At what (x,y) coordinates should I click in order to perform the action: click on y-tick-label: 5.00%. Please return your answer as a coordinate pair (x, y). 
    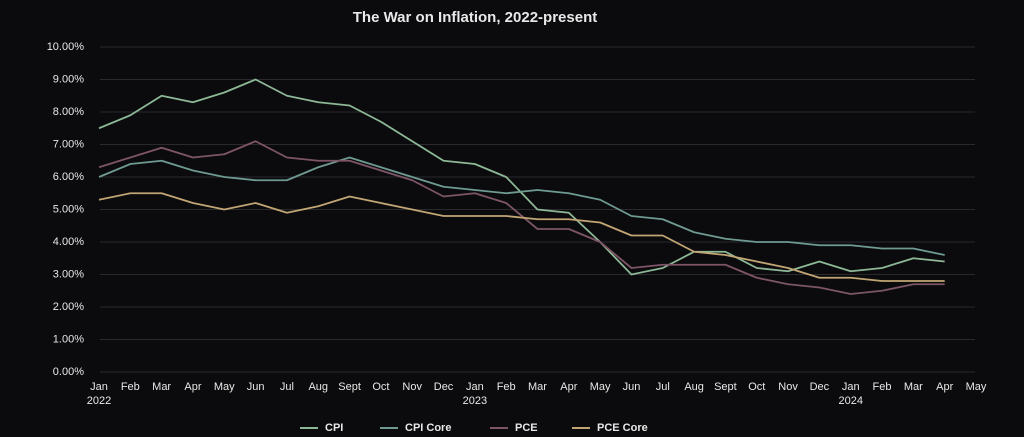
    Looking at the image, I should click on (68, 209).